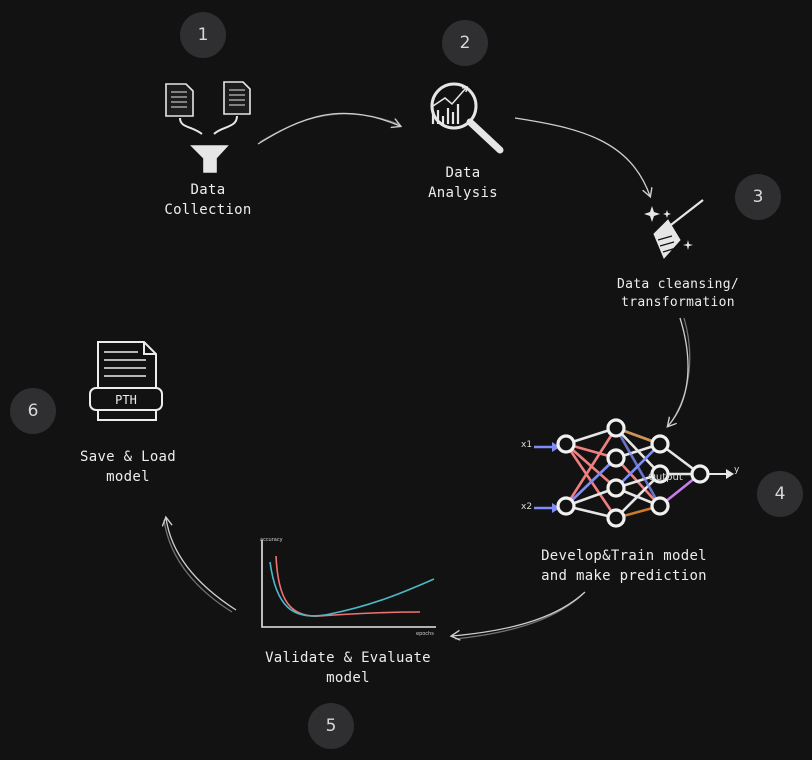  I want to click on step-number: 2, so click(465, 43).